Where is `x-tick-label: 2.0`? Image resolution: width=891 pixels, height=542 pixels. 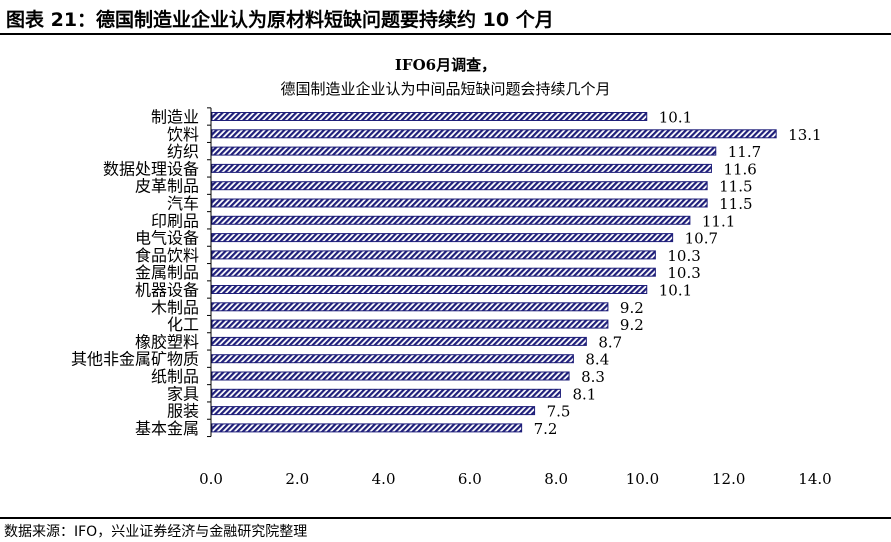
x-tick-label: 2.0 is located at coordinates (297, 479).